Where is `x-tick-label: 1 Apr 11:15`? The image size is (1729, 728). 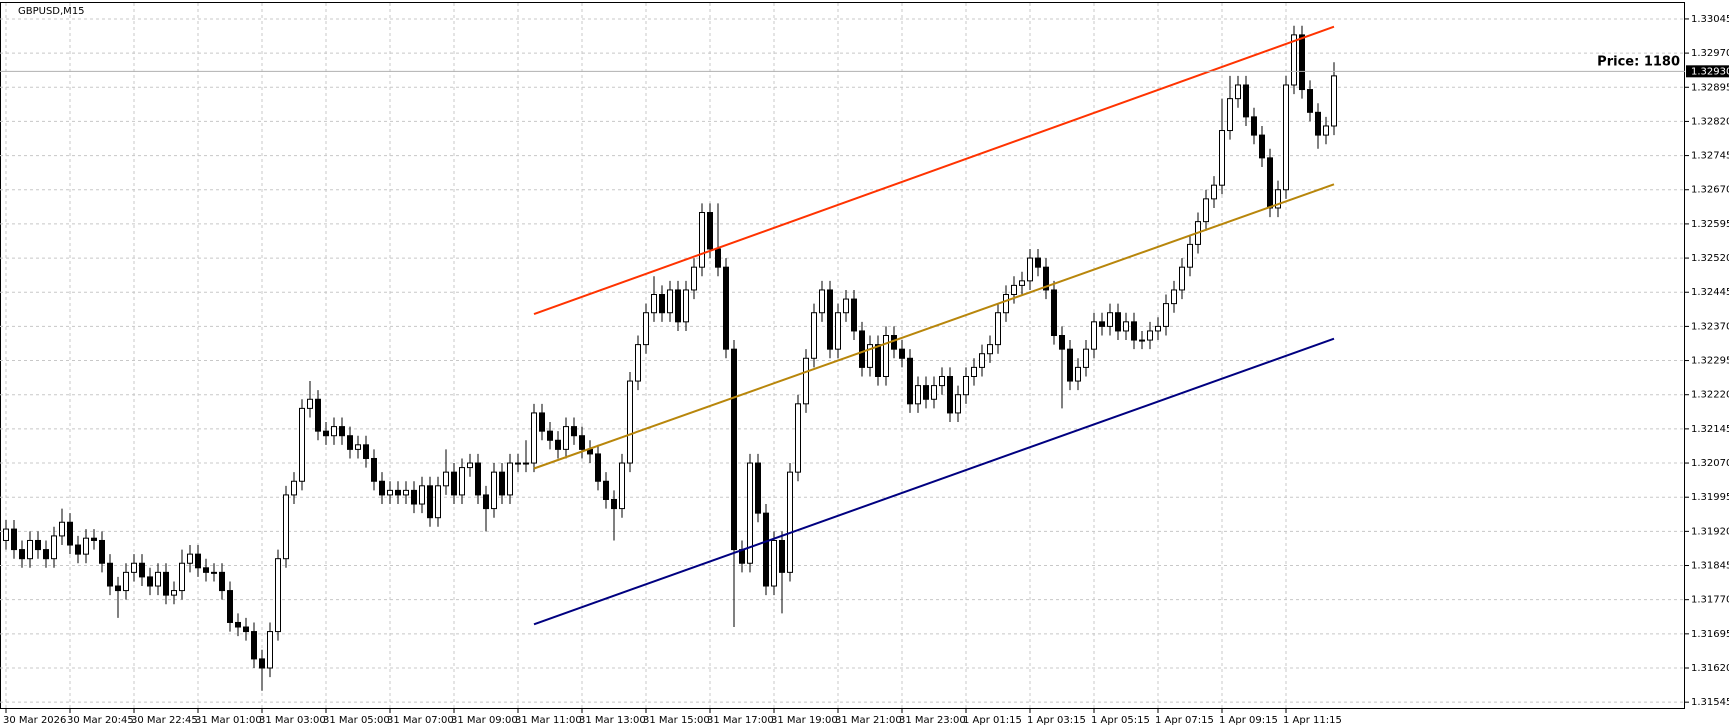
x-tick-label: 1 Apr 11:15 is located at coordinates (1312, 720).